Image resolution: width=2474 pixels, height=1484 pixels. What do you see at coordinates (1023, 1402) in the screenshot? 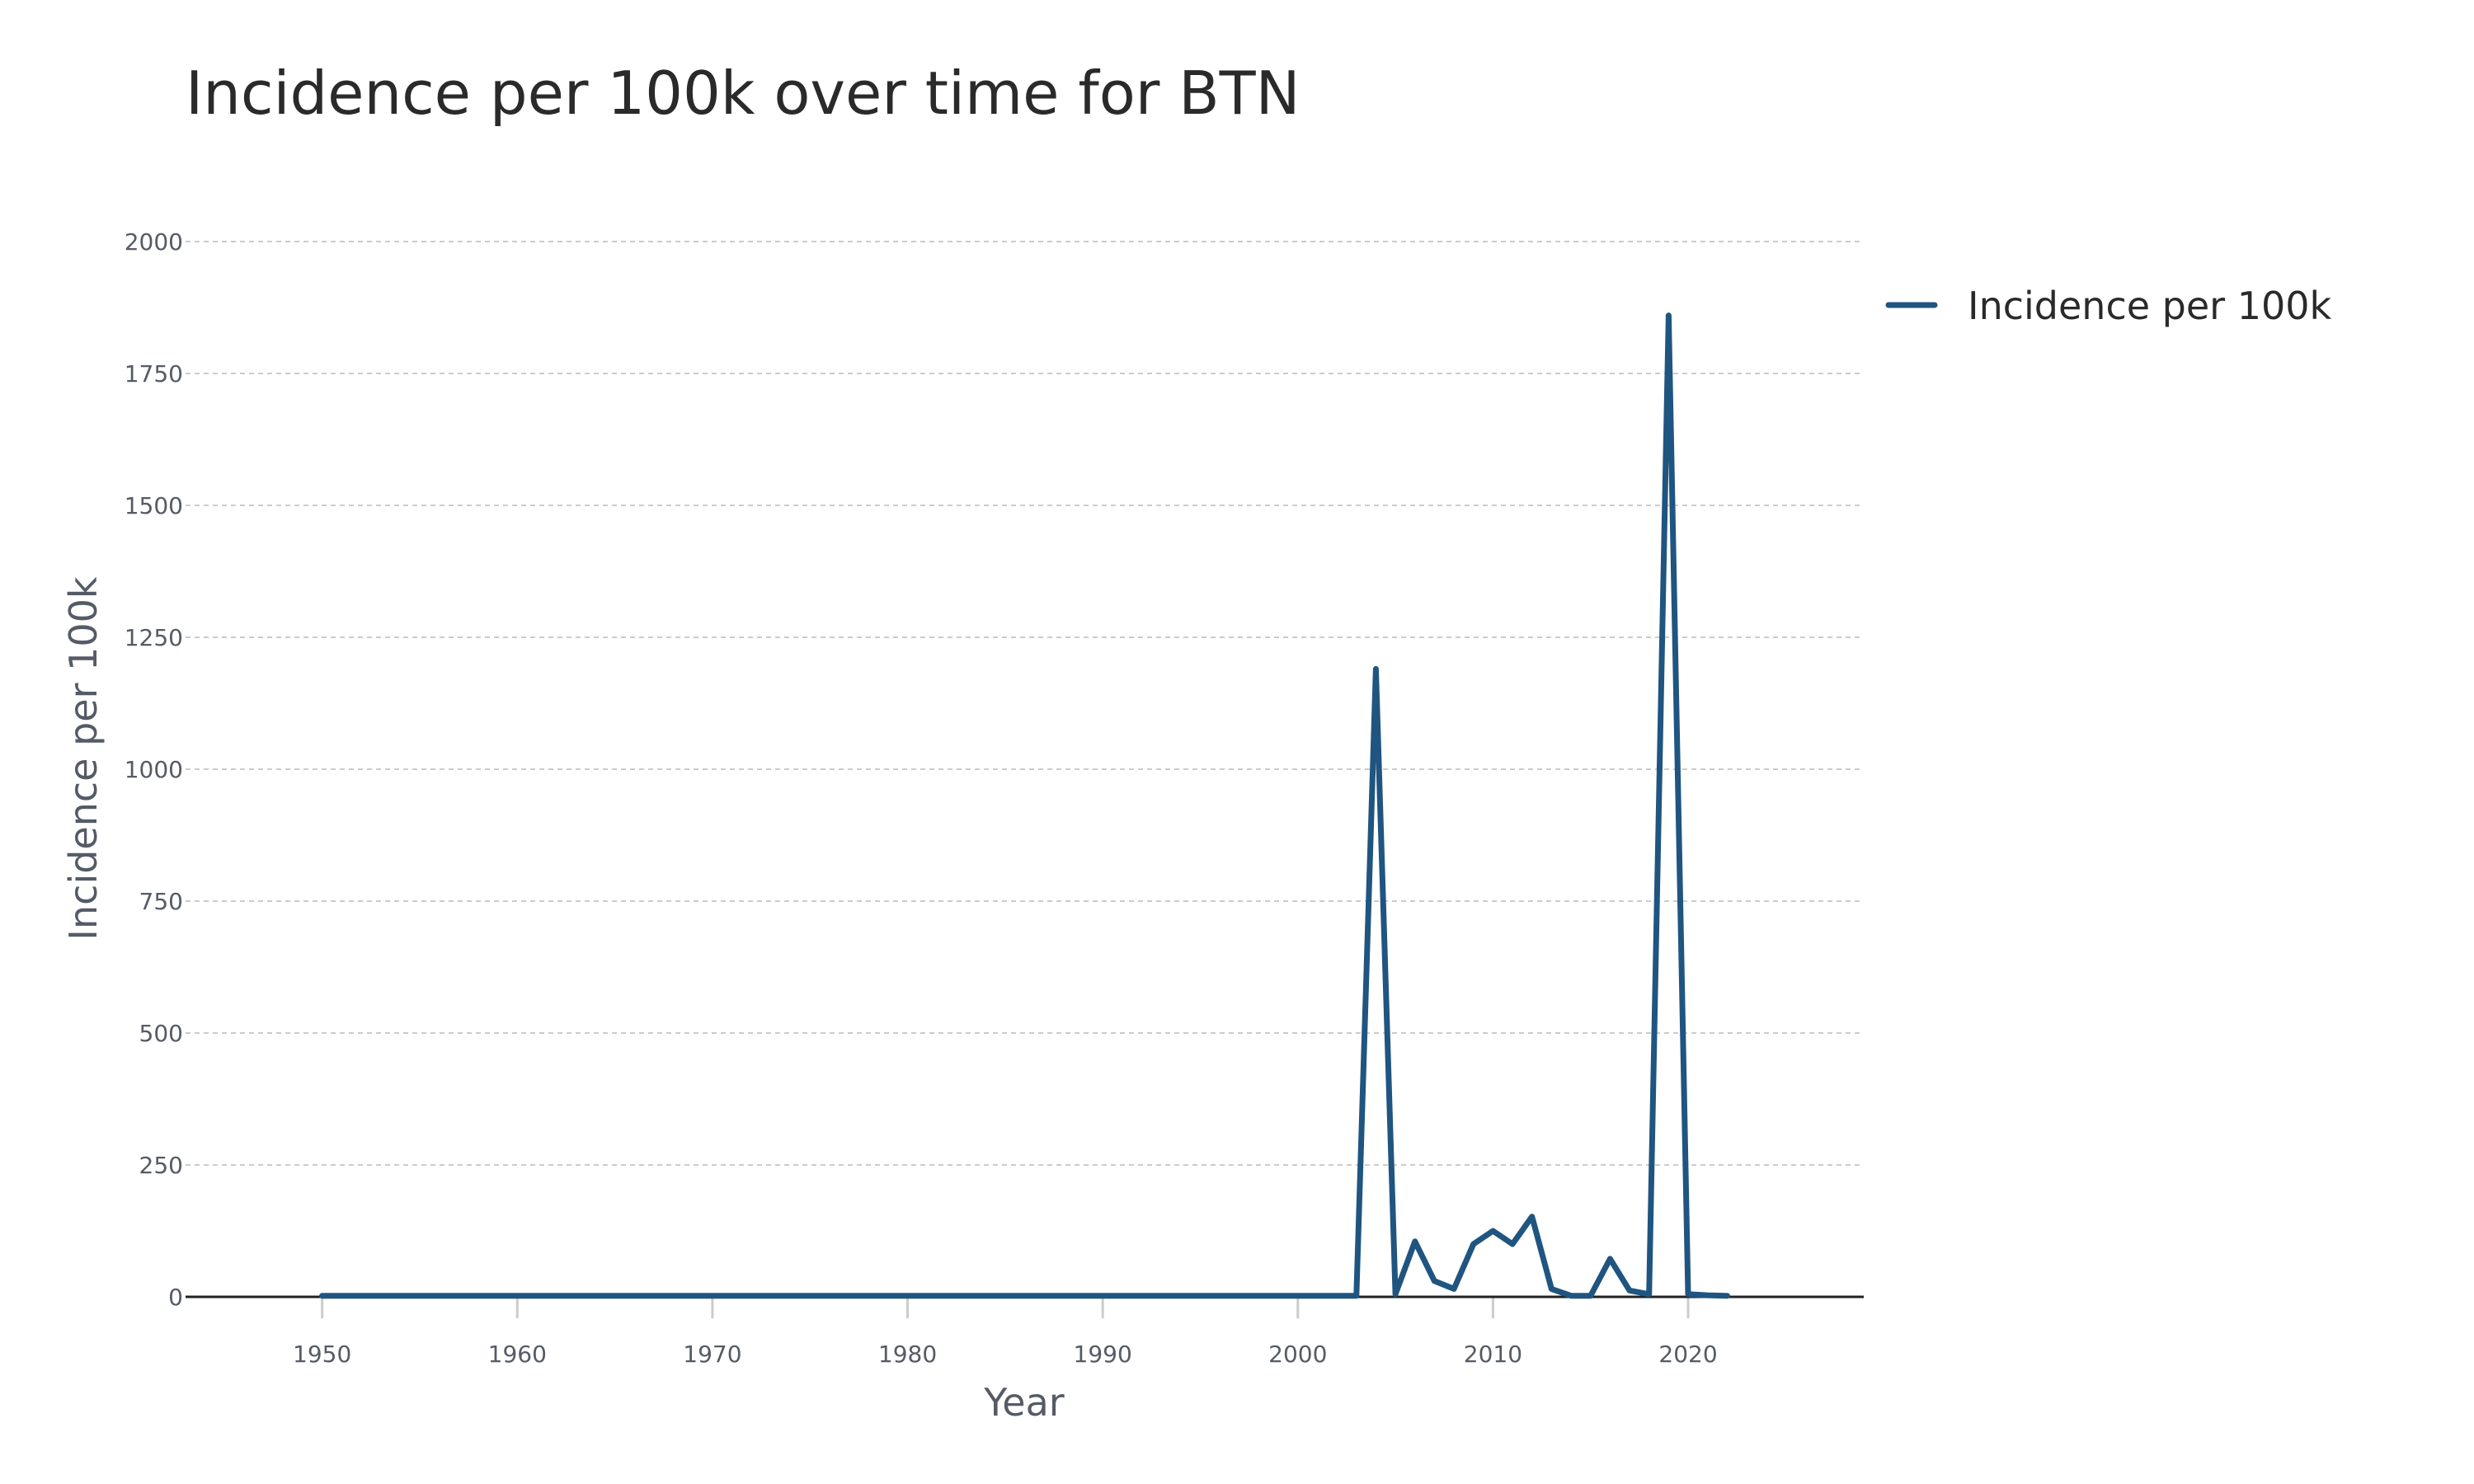
I see `x-axis-title: Year` at bounding box center [1023, 1402].